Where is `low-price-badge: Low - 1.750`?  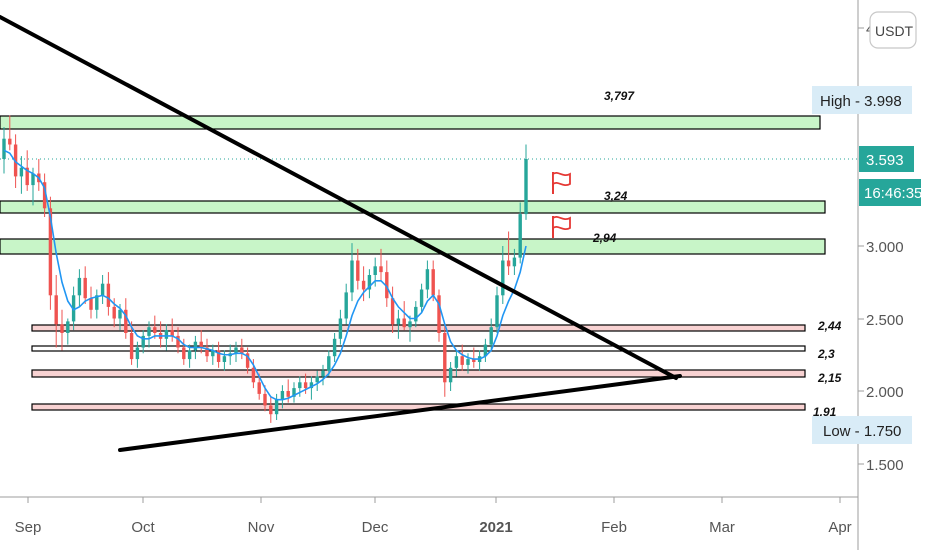
low-price-badge: Low - 1.750 is located at coordinates (862, 430).